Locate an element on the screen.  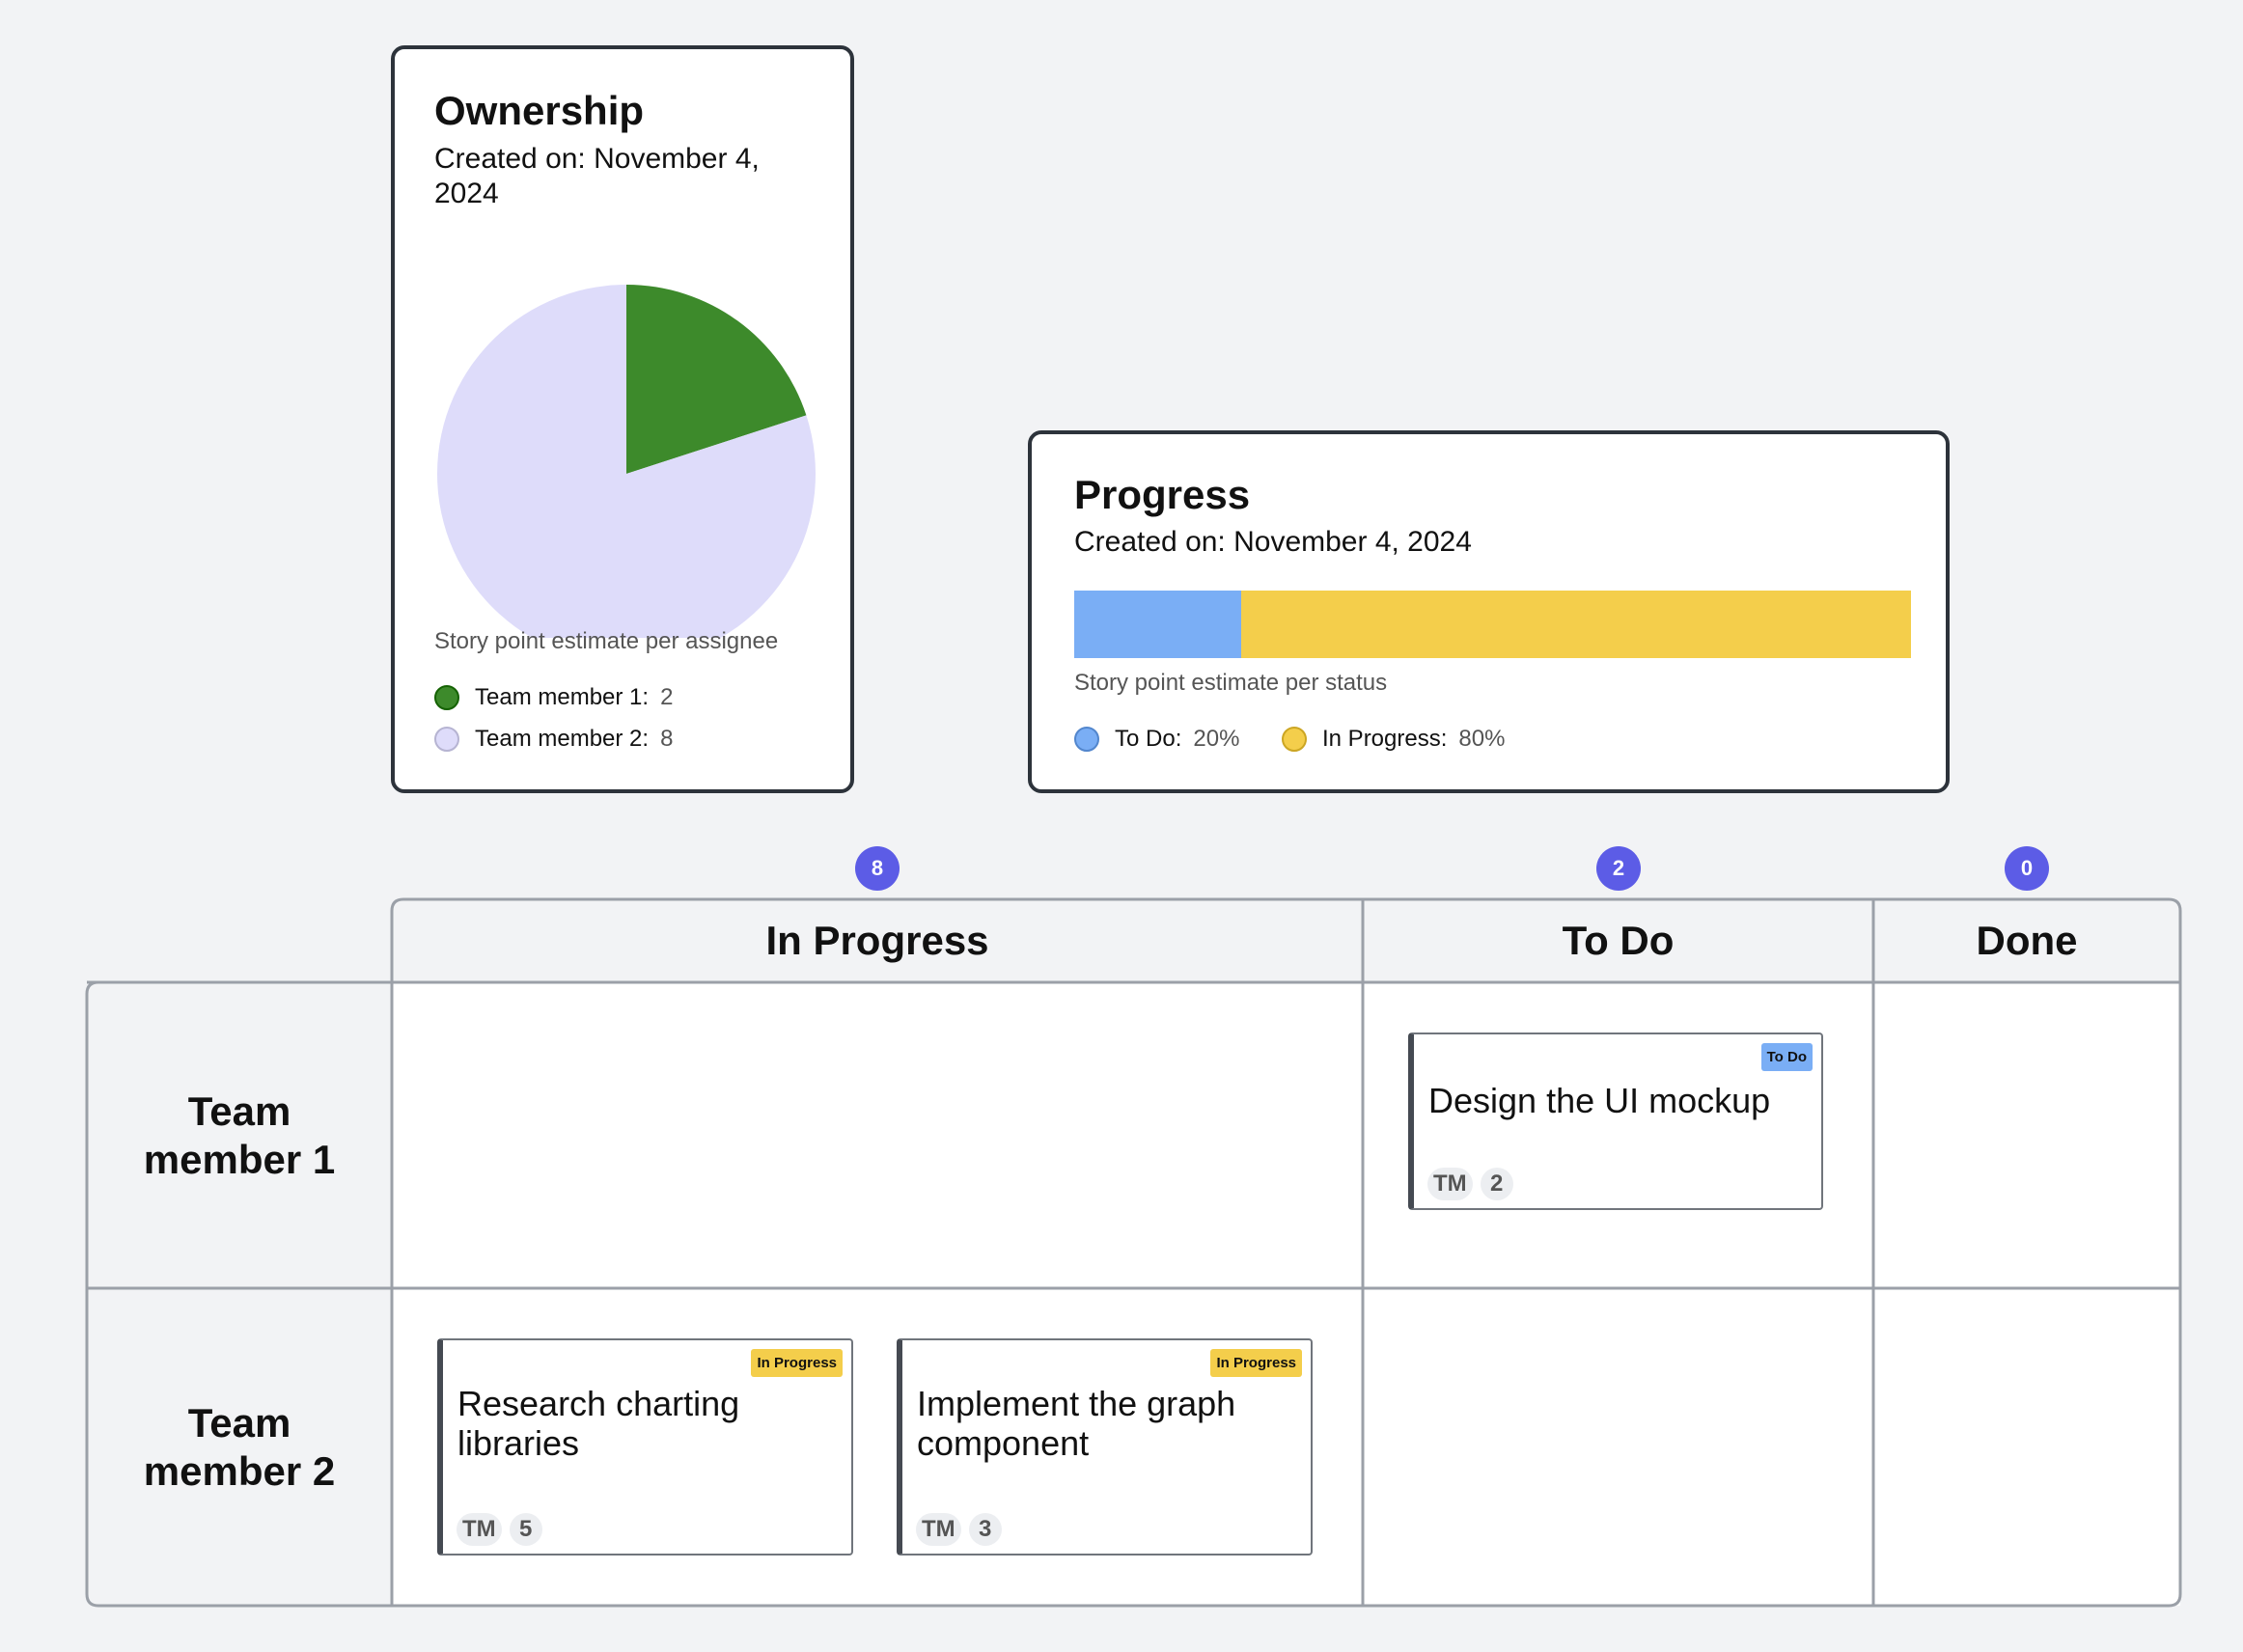
chart-caption: Story point estimate per status is located at coordinates (1231, 683).